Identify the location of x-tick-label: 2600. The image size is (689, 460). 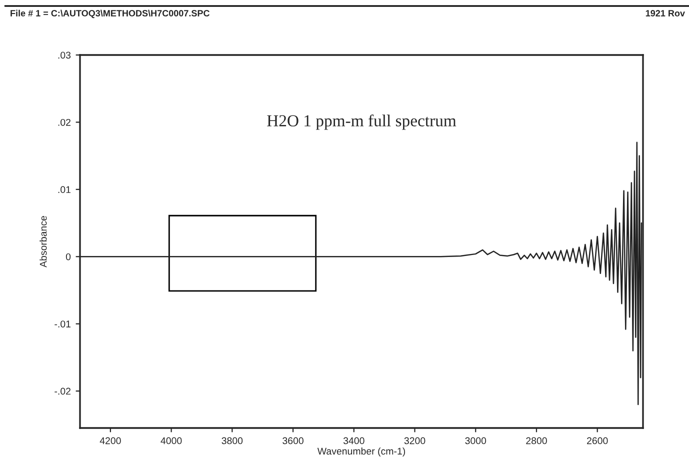
(597, 440).